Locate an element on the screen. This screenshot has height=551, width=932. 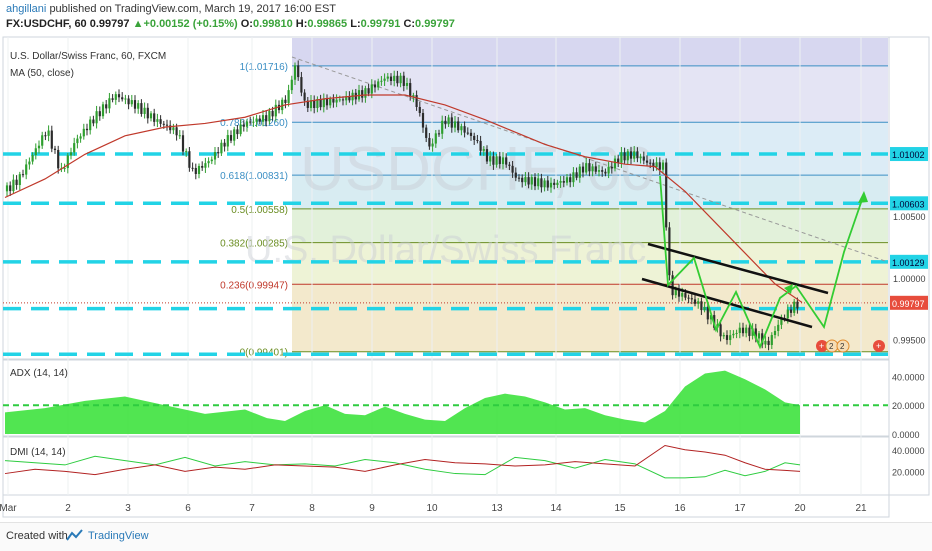
adx-tick-label: 40.0000 is located at coordinates (908, 377).